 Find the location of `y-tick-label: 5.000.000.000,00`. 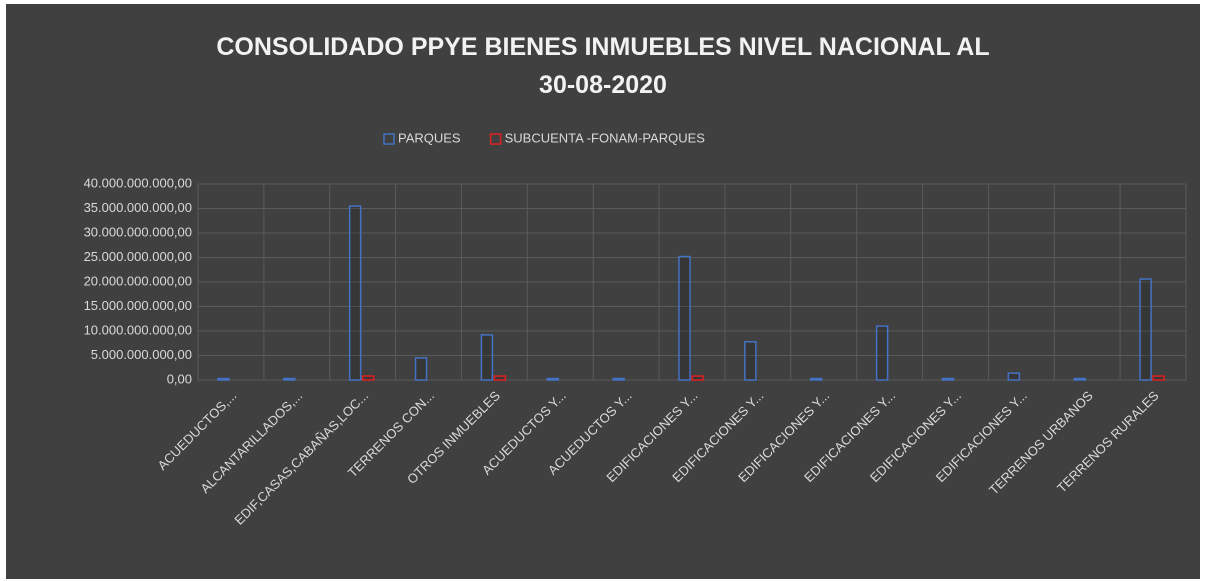

y-tick-label: 5.000.000.000,00 is located at coordinates (141, 354).